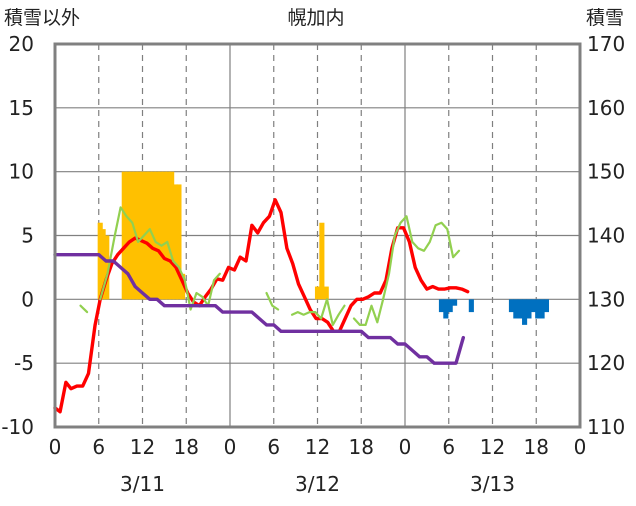 This screenshot has height=506, width=636. What do you see at coordinates (24, 363) in the screenshot?
I see `left-tick-label: -5` at bounding box center [24, 363].